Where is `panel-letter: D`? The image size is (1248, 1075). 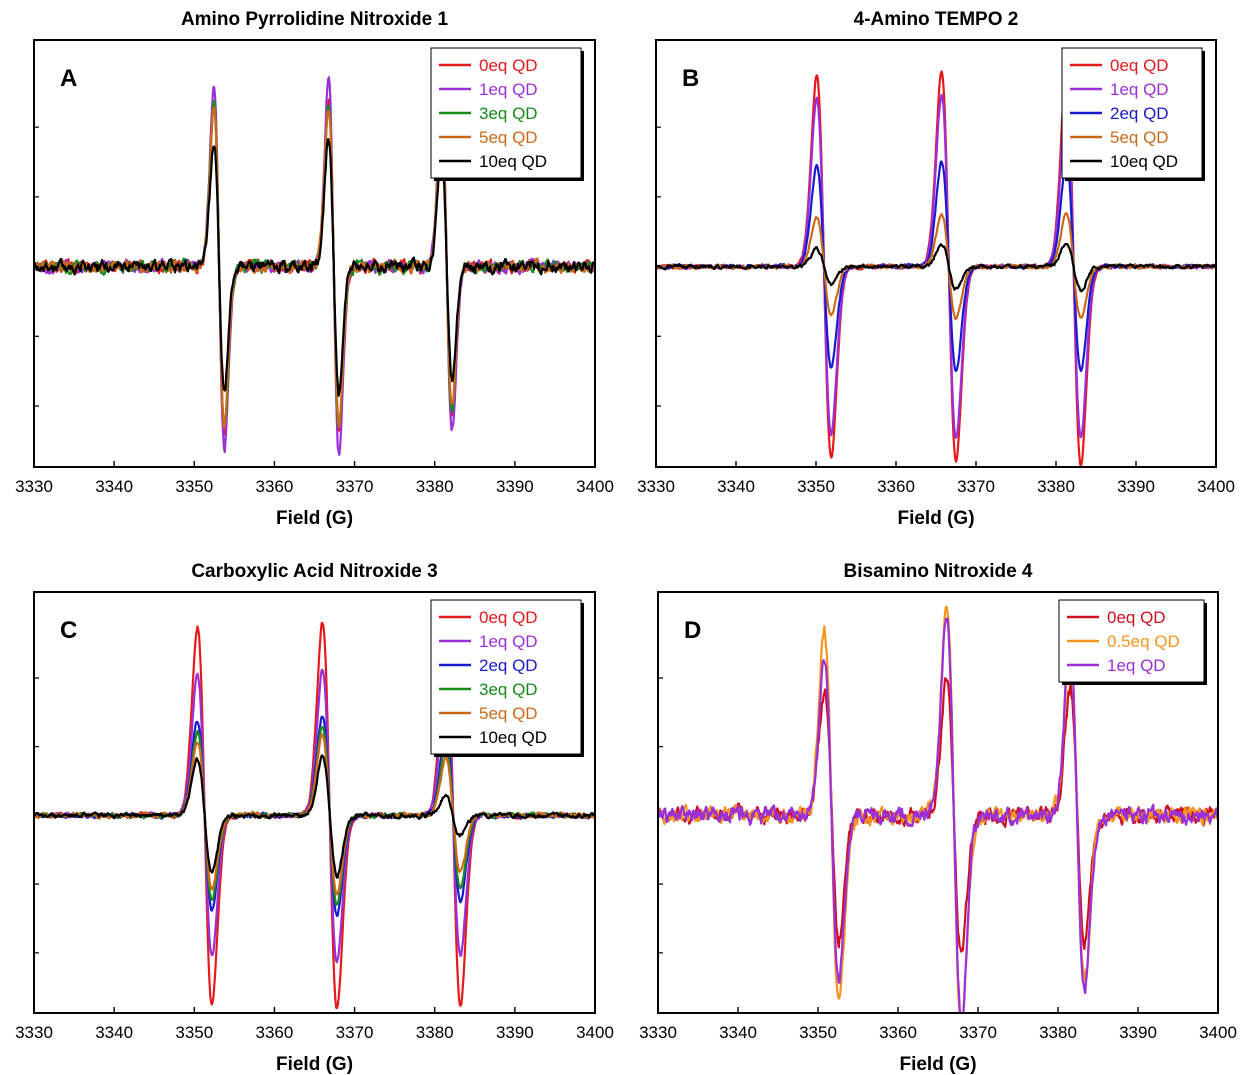
panel-letter: D is located at coordinates (692, 630).